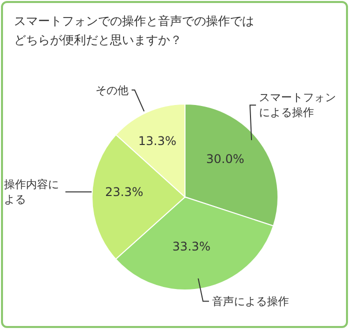  I want to click on slice-label: スマートフォンによる操作, so click(298, 105).